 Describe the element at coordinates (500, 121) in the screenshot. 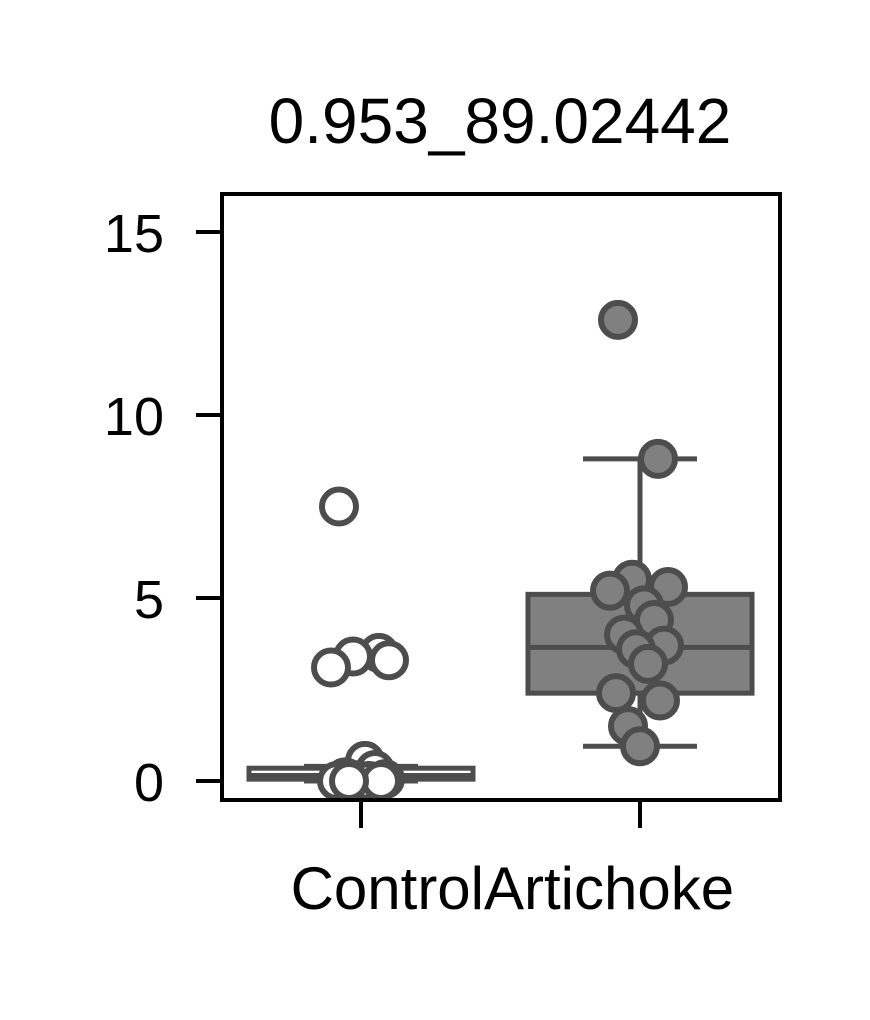

I see `chart-title: 0.953_89.02442` at that location.